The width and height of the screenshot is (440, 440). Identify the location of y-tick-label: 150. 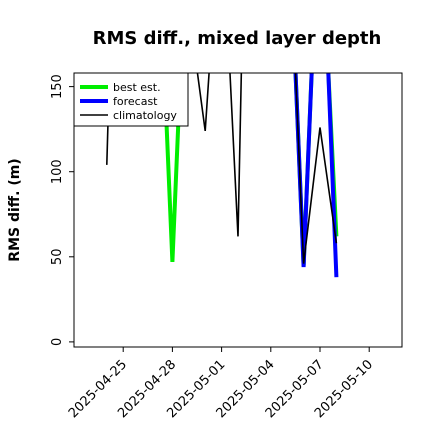
(57, 86).